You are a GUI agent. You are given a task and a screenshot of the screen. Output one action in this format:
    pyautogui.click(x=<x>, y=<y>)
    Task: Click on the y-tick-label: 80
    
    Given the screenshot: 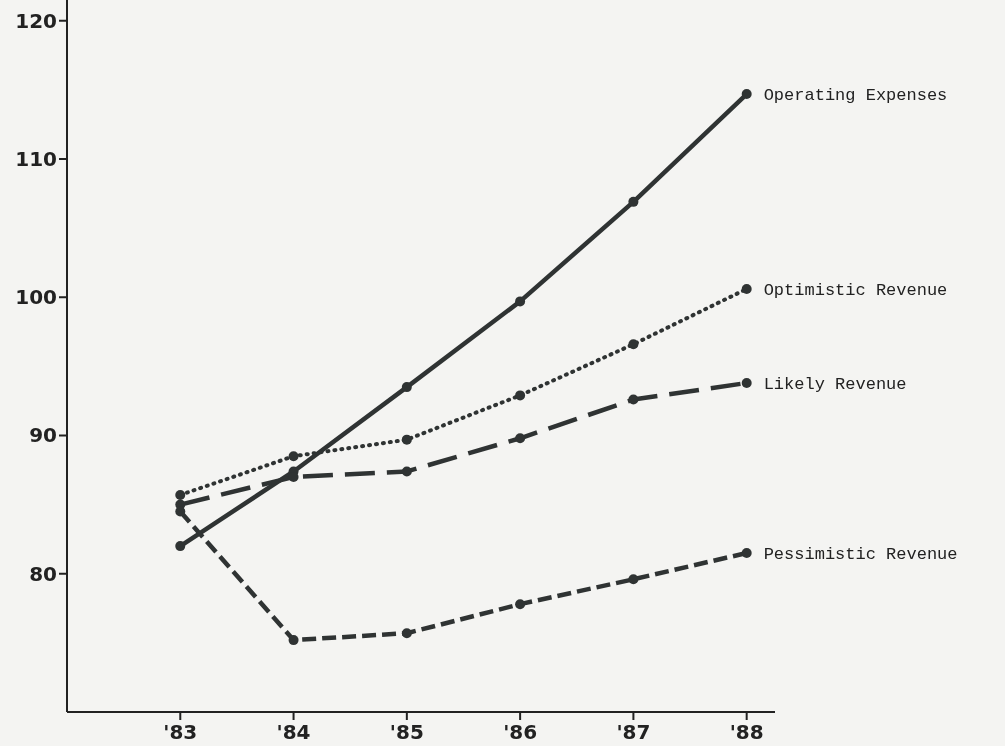 What is the action you would take?
    pyautogui.click(x=43, y=573)
    